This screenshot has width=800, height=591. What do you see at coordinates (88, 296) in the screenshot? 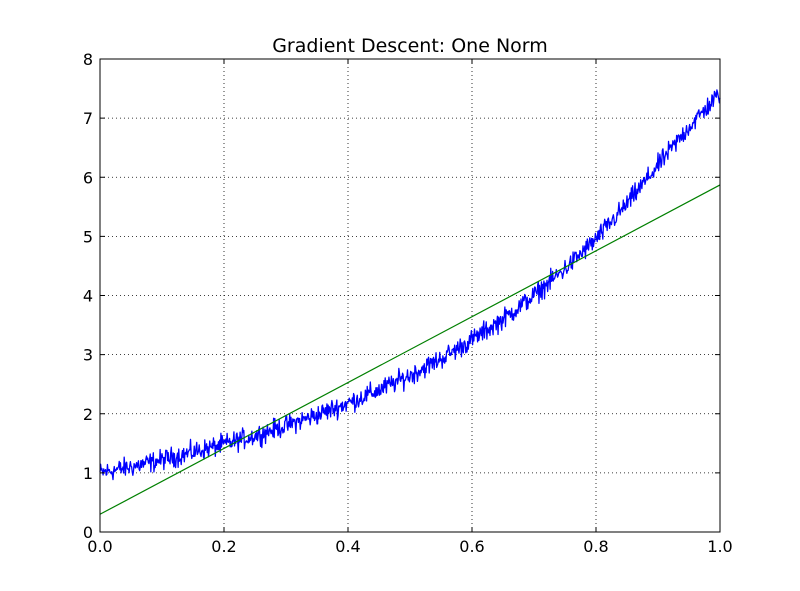
I see `y-tick-label: 4` at bounding box center [88, 296].